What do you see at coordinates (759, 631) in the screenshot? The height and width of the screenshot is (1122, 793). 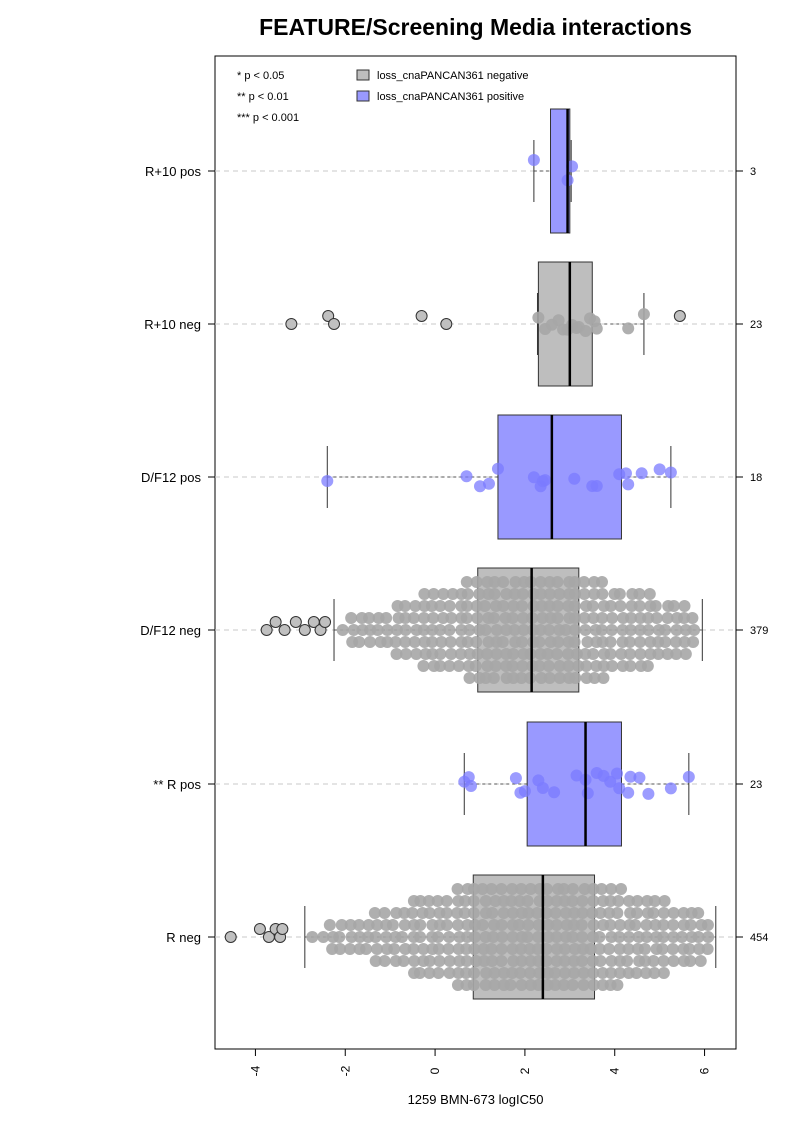 I see `group-count: 379` at bounding box center [759, 631].